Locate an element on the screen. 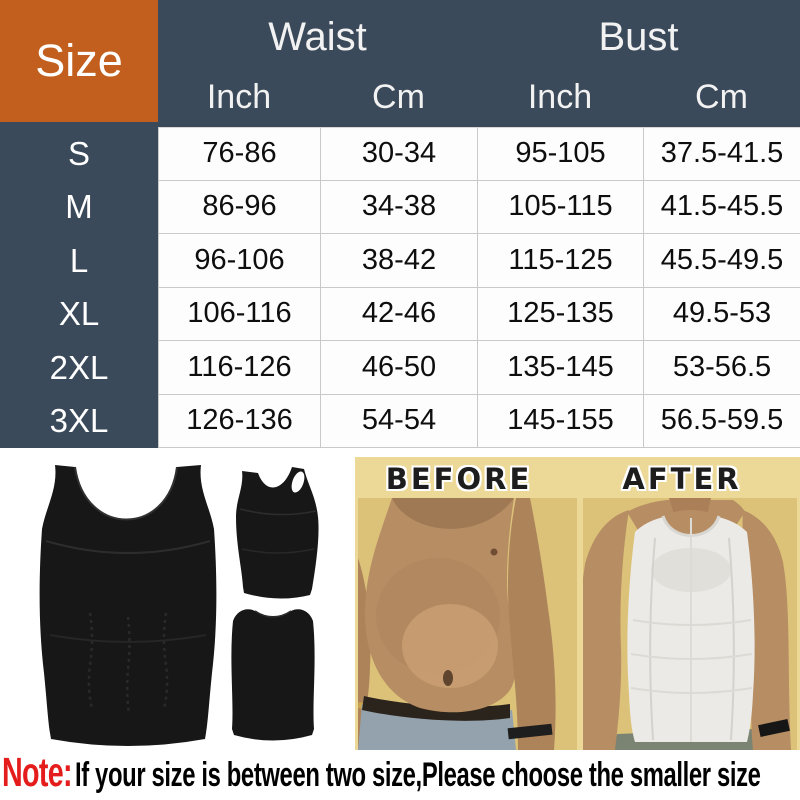 The height and width of the screenshot is (800, 800). size-row-label: M is located at coordinates (79, 207).